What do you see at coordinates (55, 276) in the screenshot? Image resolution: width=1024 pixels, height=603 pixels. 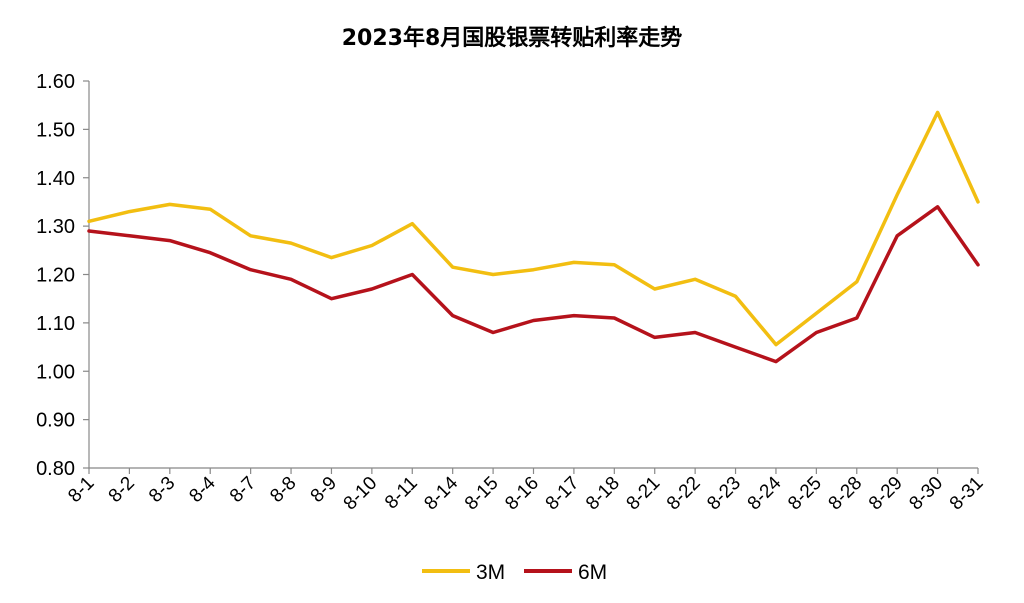 I see `y-tick-label: 1.20` at bounding box center [55, 276].